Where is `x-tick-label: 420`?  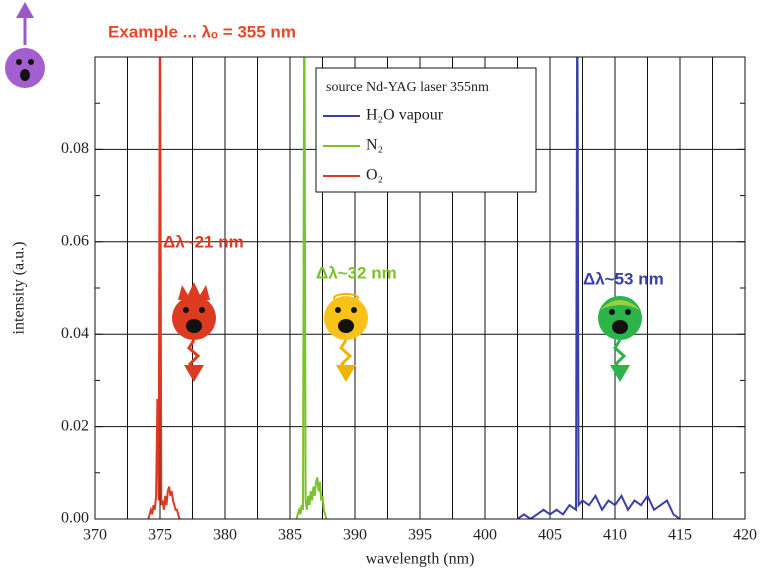 x-tick-label: 420 is located at coordinates (745, 535).